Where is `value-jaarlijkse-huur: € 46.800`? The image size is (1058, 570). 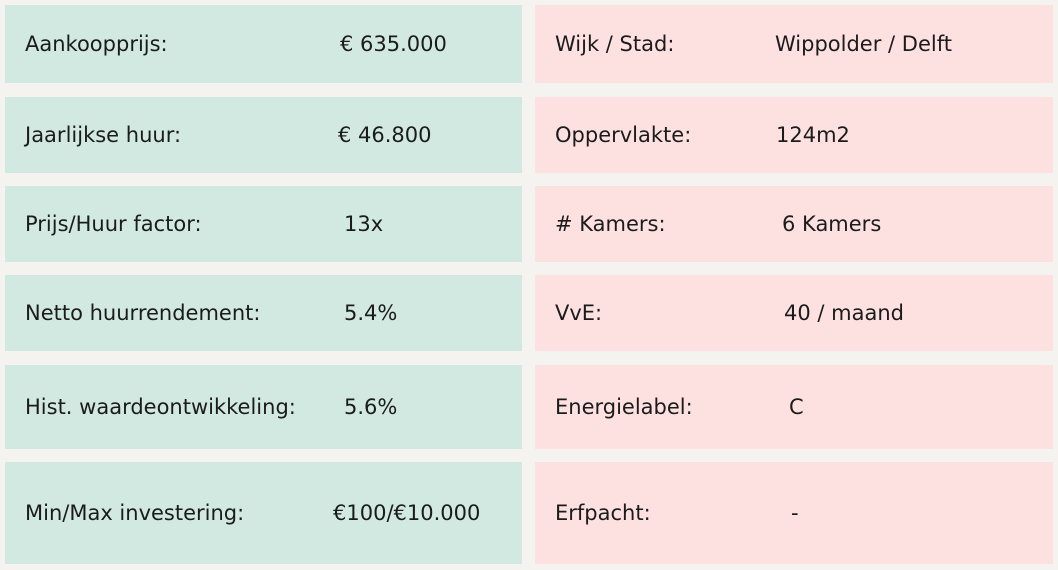 value-jaarlijkse-huur: € 46.800 is located at coordinates (385, 135).